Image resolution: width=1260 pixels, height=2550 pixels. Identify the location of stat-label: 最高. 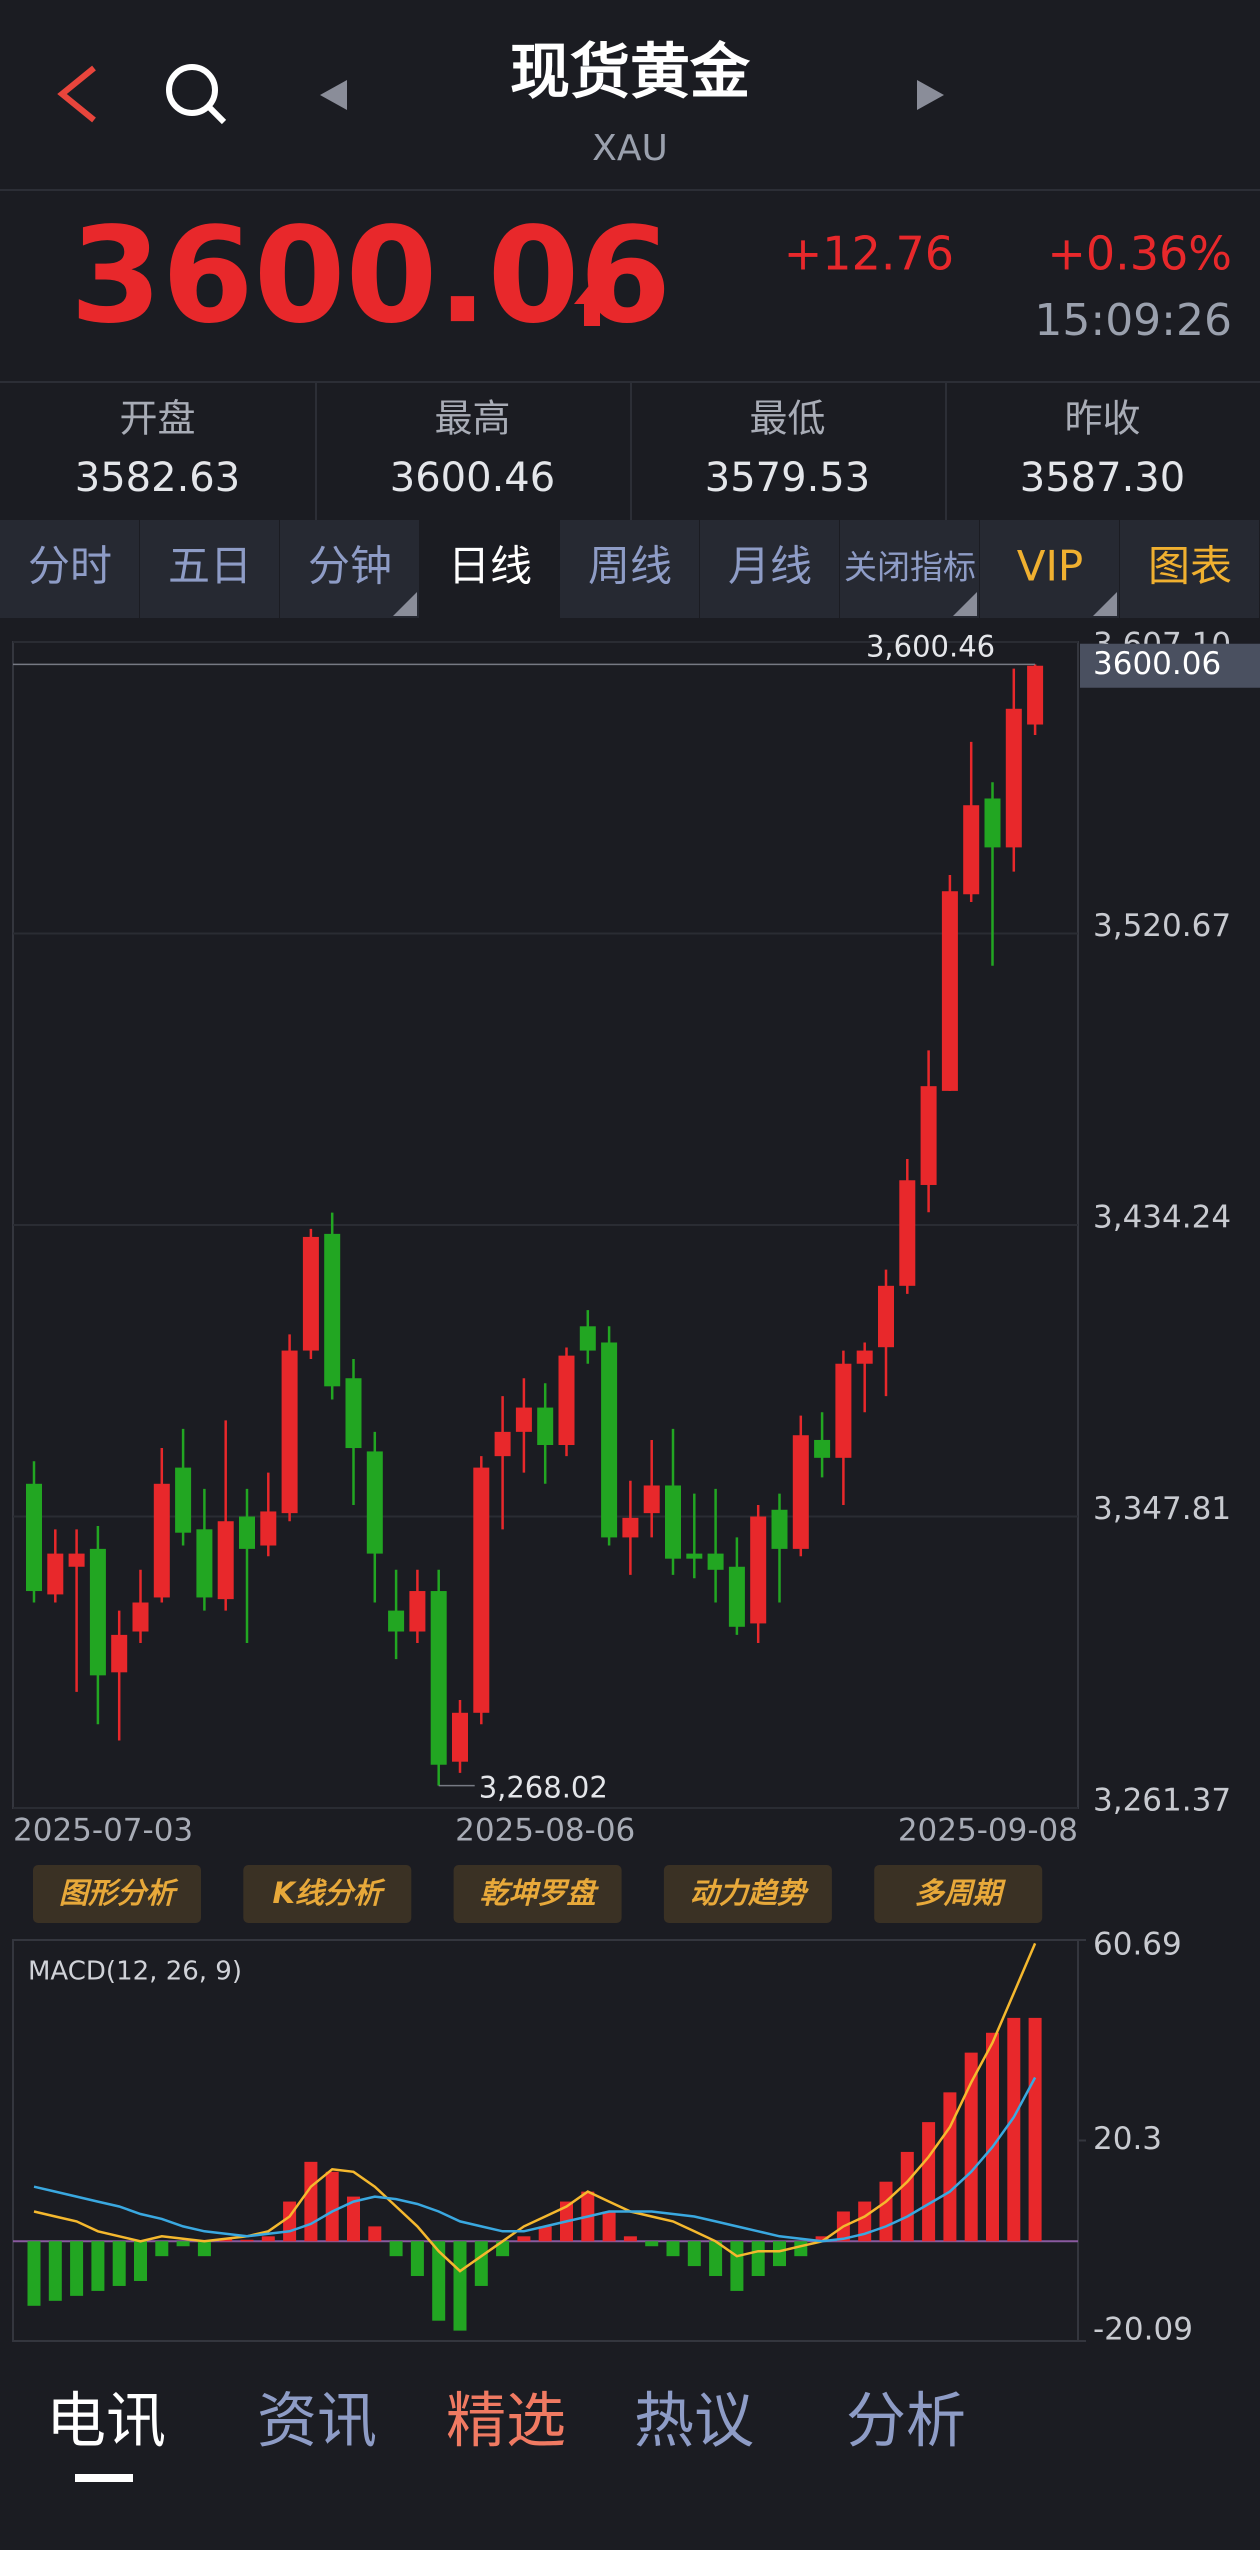
(472, 419).